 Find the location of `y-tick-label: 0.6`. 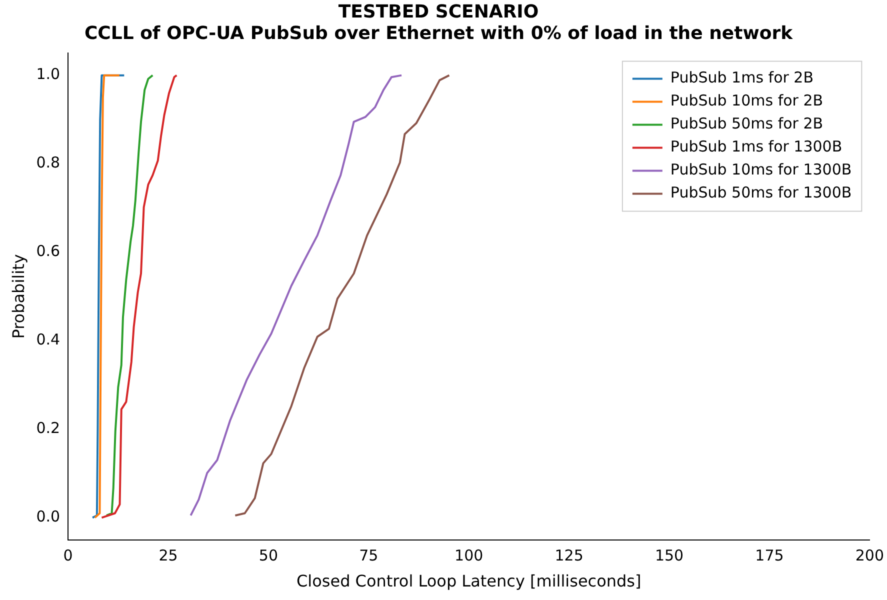

y-tick-label: 0.6 is located at coordinates (48, 251).